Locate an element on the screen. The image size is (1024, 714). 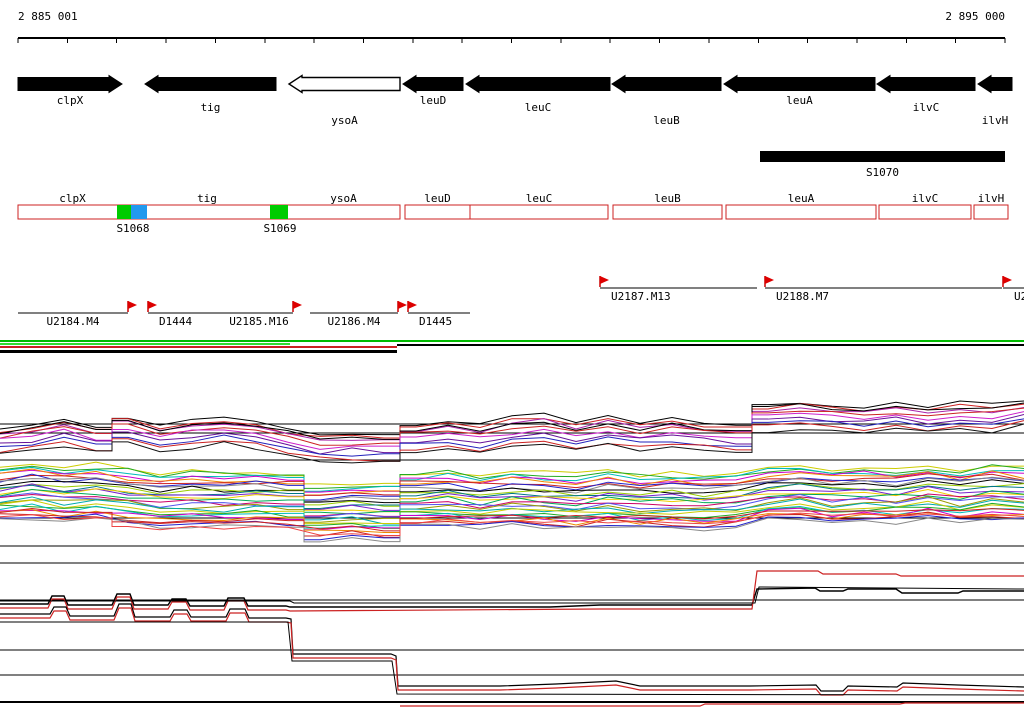
gene-box-label-ilvC: ilvC is located at coordinates (925, 198).